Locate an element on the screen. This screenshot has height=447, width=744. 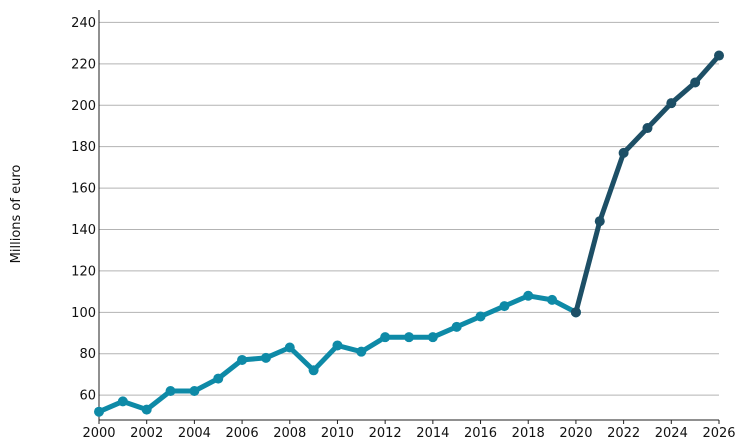
point-historical-2003 is located at coordinates (170, 391).